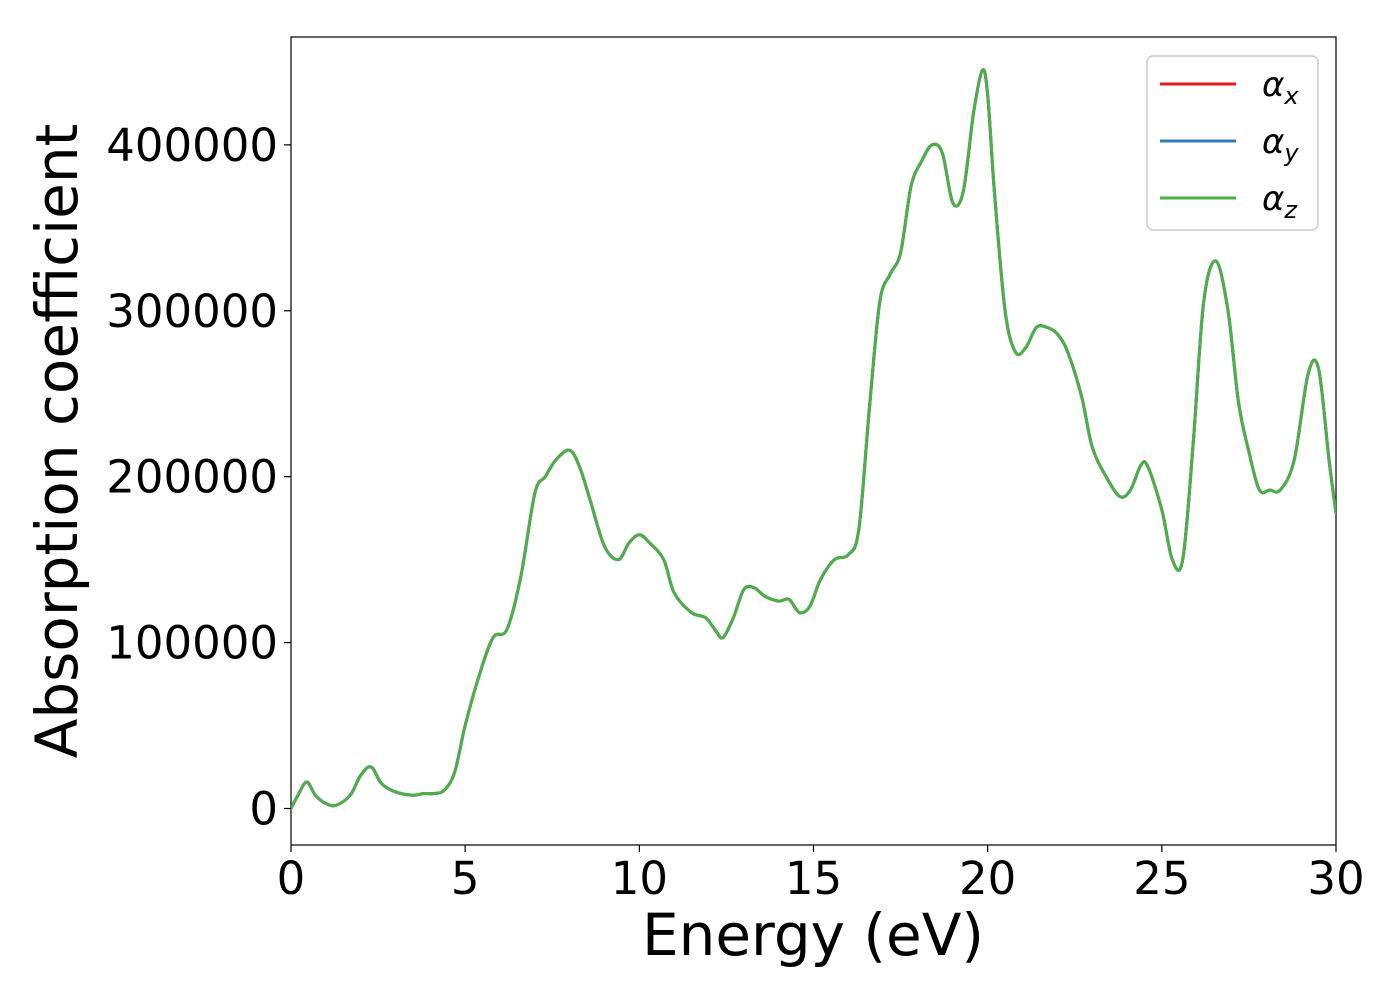 The width and height of the screenshot is (1400, 1000). What do you see at coordinates (1161, 878) in the screenshot?
I see `x-tick-label: 25` at bounding box center [1161, 878].